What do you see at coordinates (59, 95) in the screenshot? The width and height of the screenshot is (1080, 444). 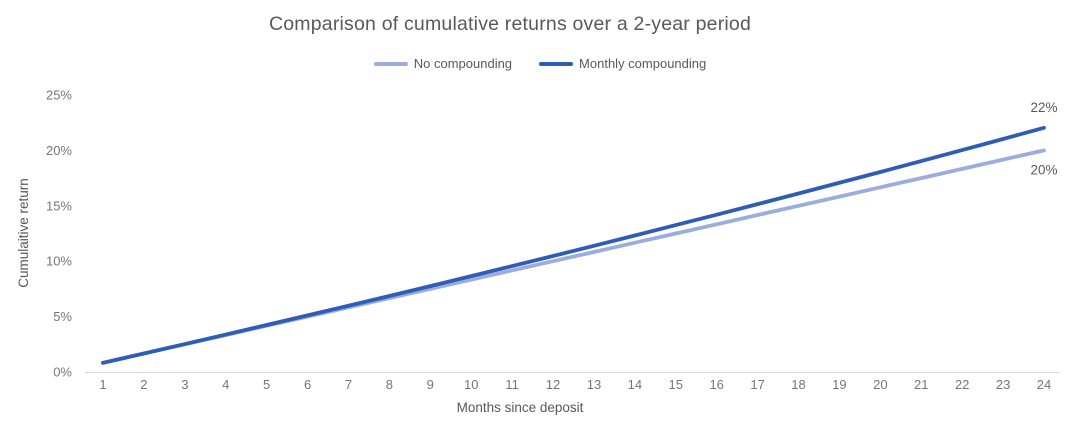 I see `y-tick-label: 25%` at bounding box center [59, 95].